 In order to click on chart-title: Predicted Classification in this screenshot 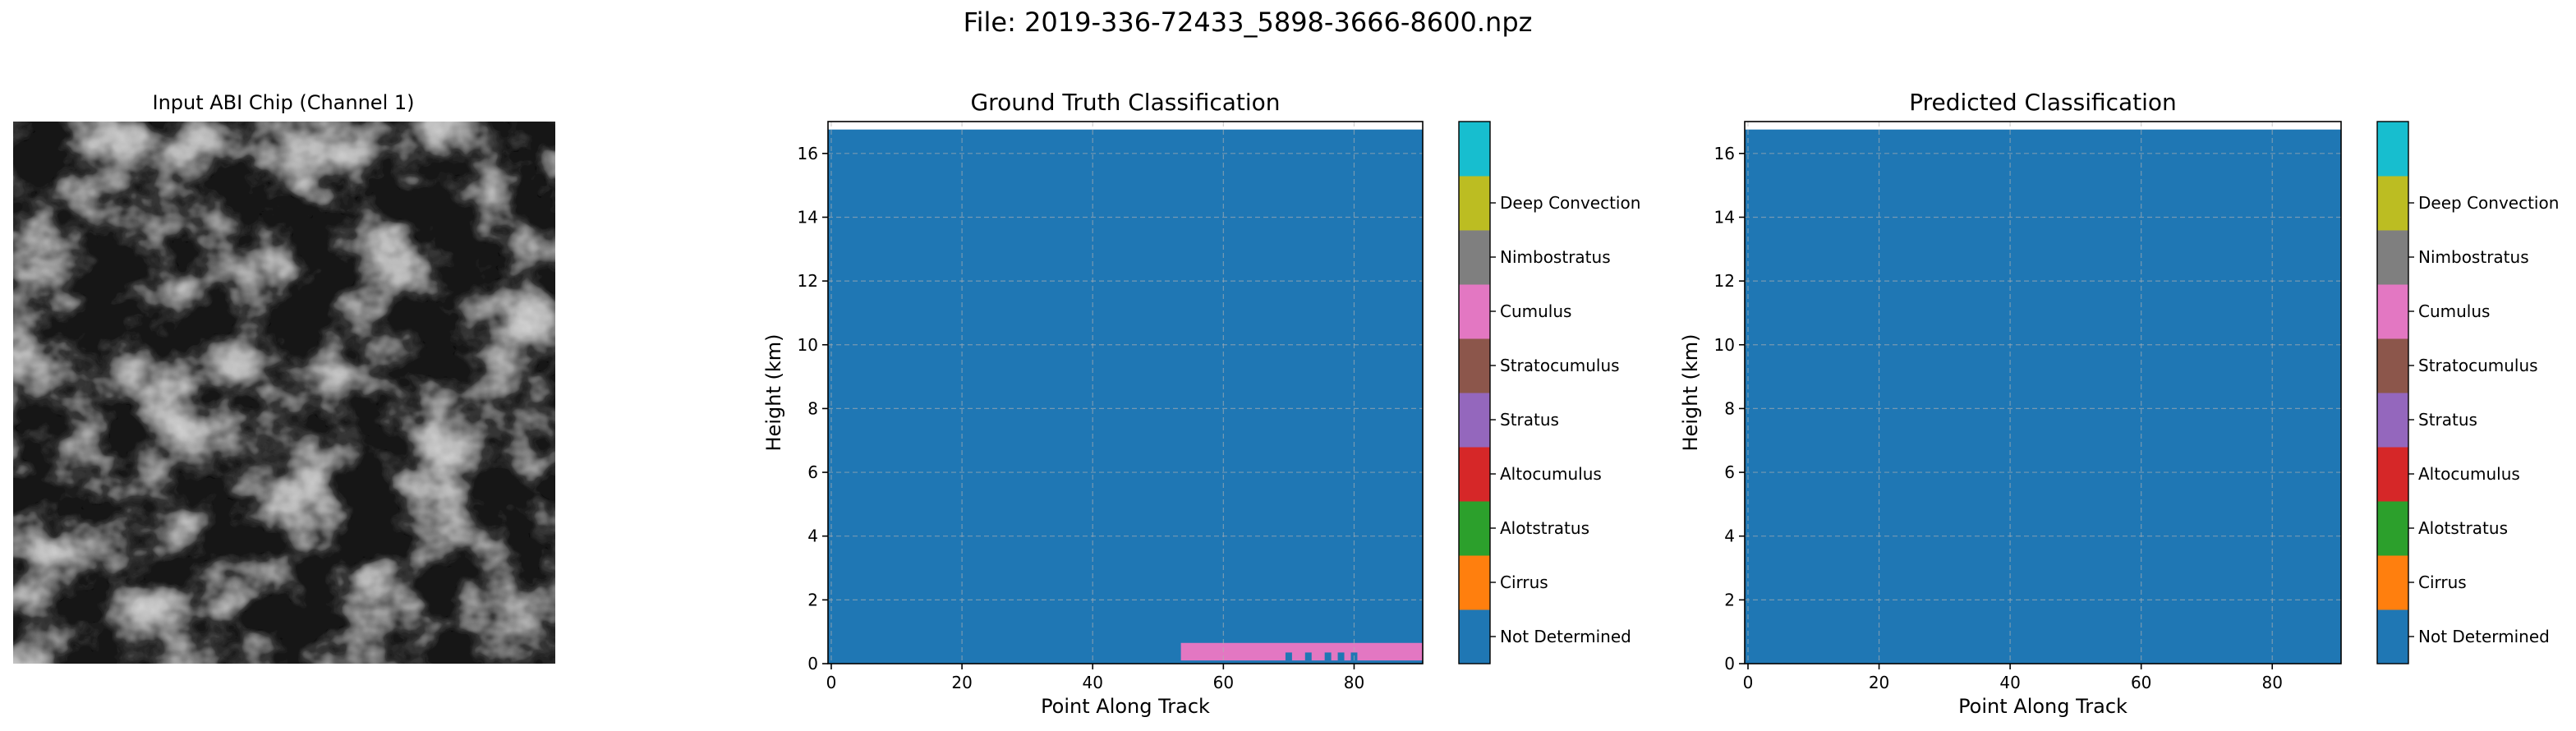, I will do `click(2043, 102)`.